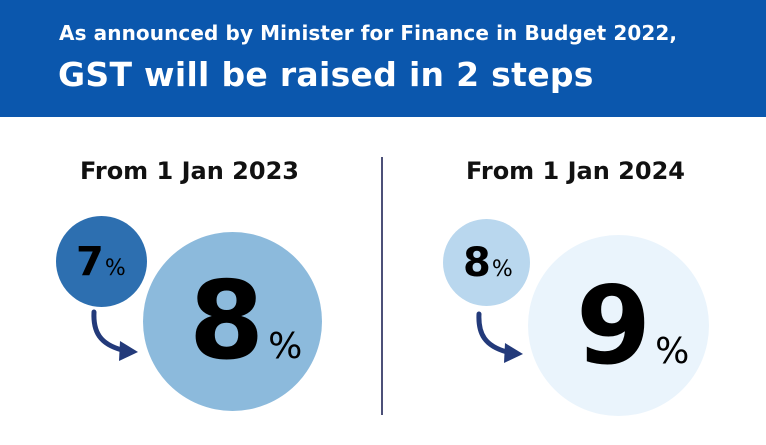  I want to click on step-1-new-rate: 8 %, so click(245, 322).